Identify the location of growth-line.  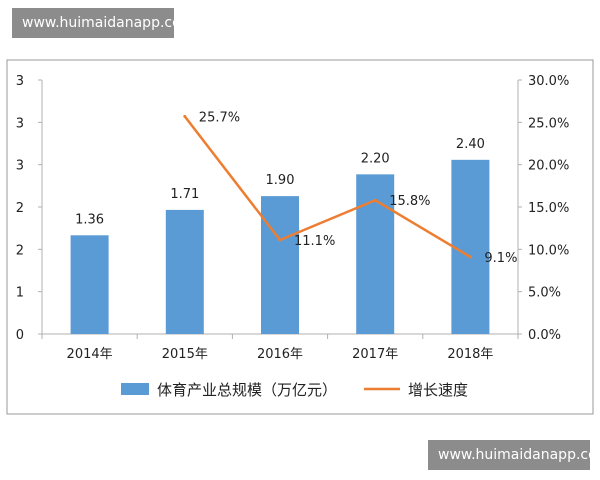
(327, 186).